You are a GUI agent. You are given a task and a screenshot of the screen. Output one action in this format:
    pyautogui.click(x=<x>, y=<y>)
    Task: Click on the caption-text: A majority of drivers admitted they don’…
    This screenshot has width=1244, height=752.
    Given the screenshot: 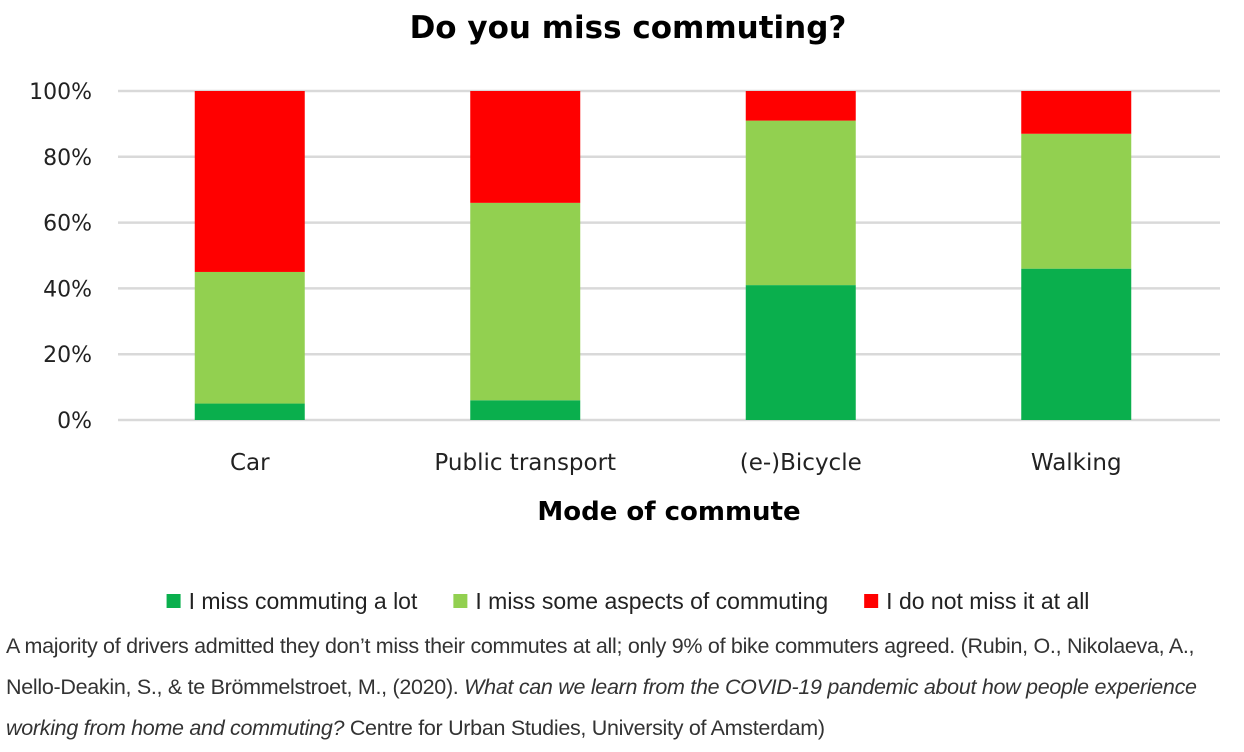 What is the action you would take?
    pyautogui.click(x=600, y=666)
    